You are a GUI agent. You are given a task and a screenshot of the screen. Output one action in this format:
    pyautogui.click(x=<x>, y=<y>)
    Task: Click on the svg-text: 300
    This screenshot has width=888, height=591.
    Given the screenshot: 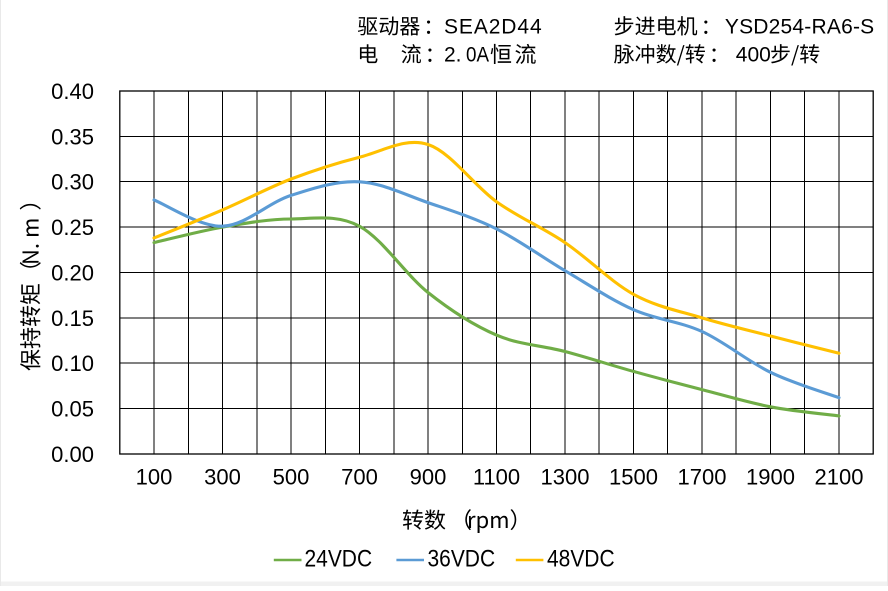 What is the action you would take?
    pyautogui.click(x=222, y=476)
    